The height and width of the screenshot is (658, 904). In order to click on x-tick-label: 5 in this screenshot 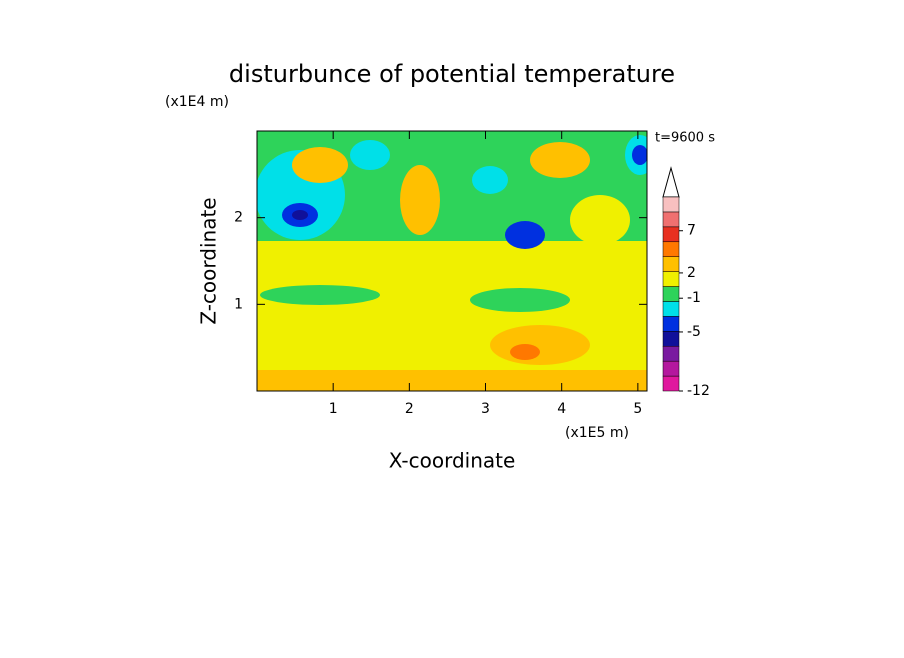, I will do `click(637, 409)`.